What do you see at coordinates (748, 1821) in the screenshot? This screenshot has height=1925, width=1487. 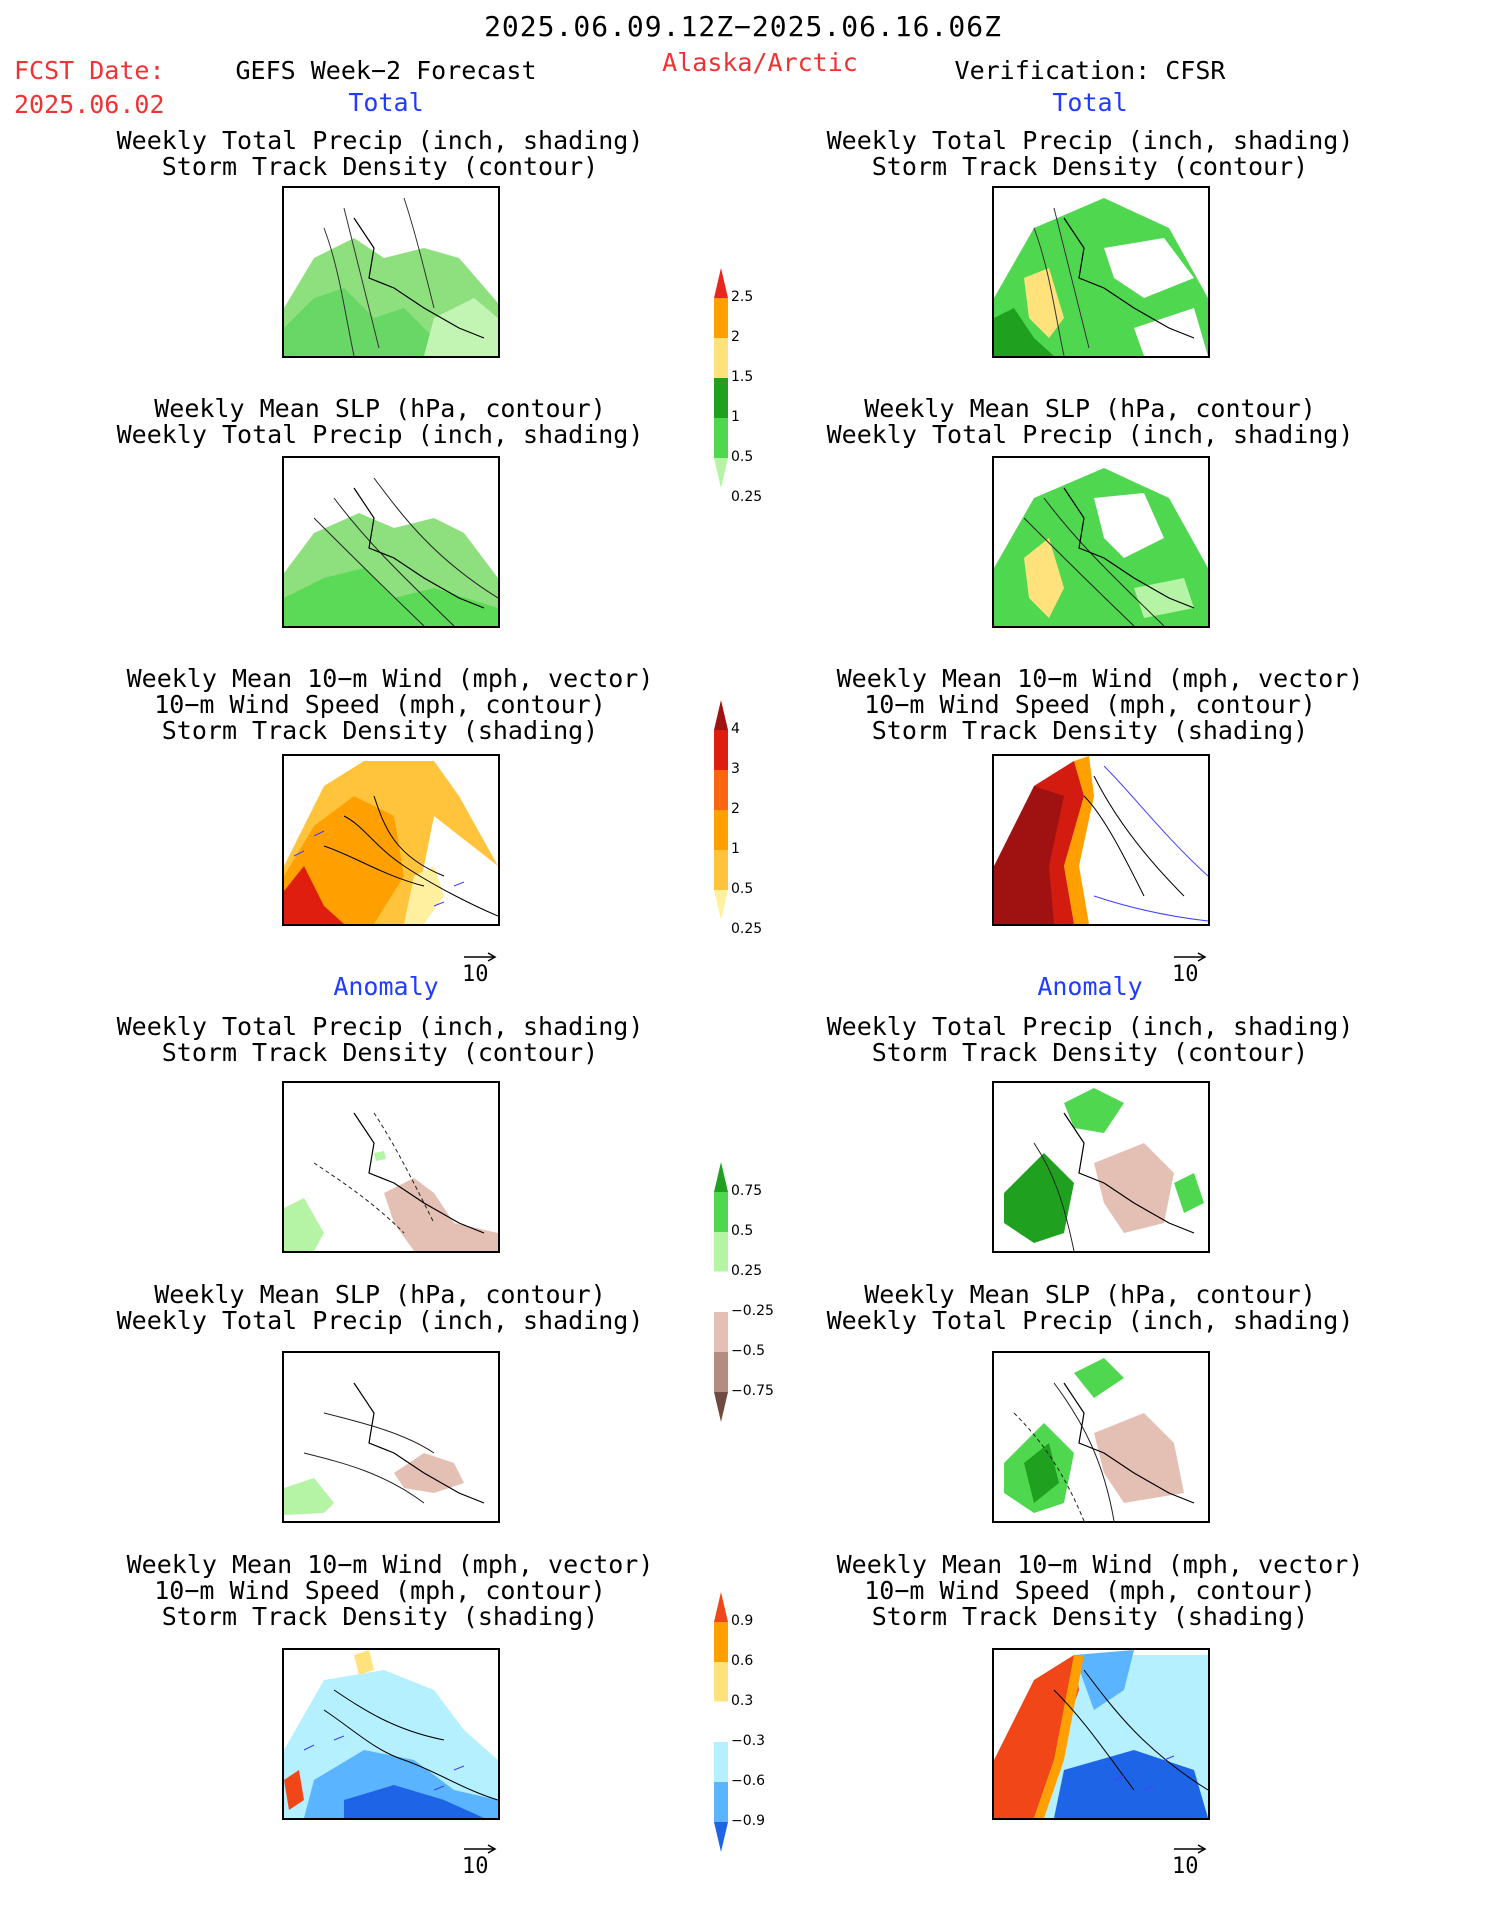 I see `colorbar-label: −0.9` at bounding box center [748, 1821].